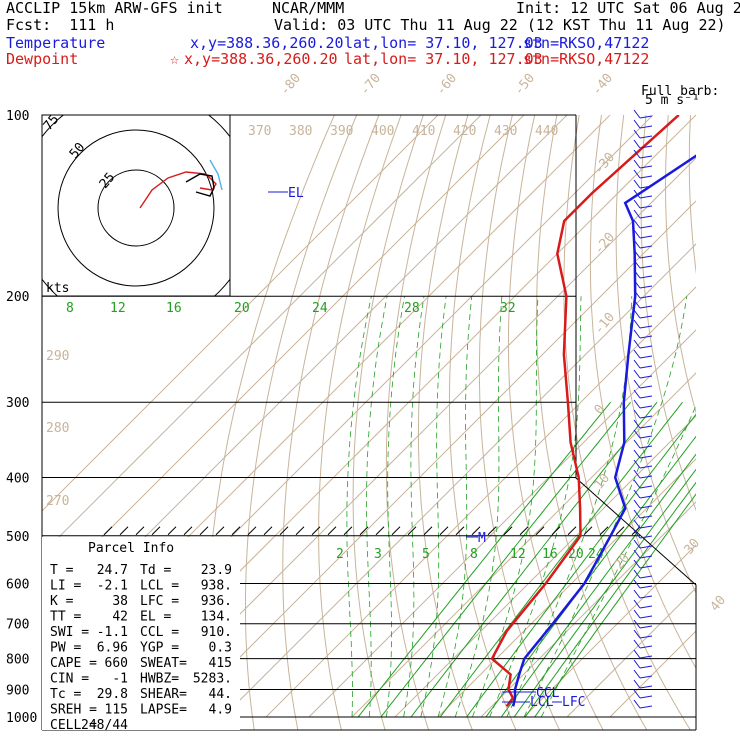 The image size is (740, 740). I want to click on mixing-ratio-label: 16, so click(550, 554).